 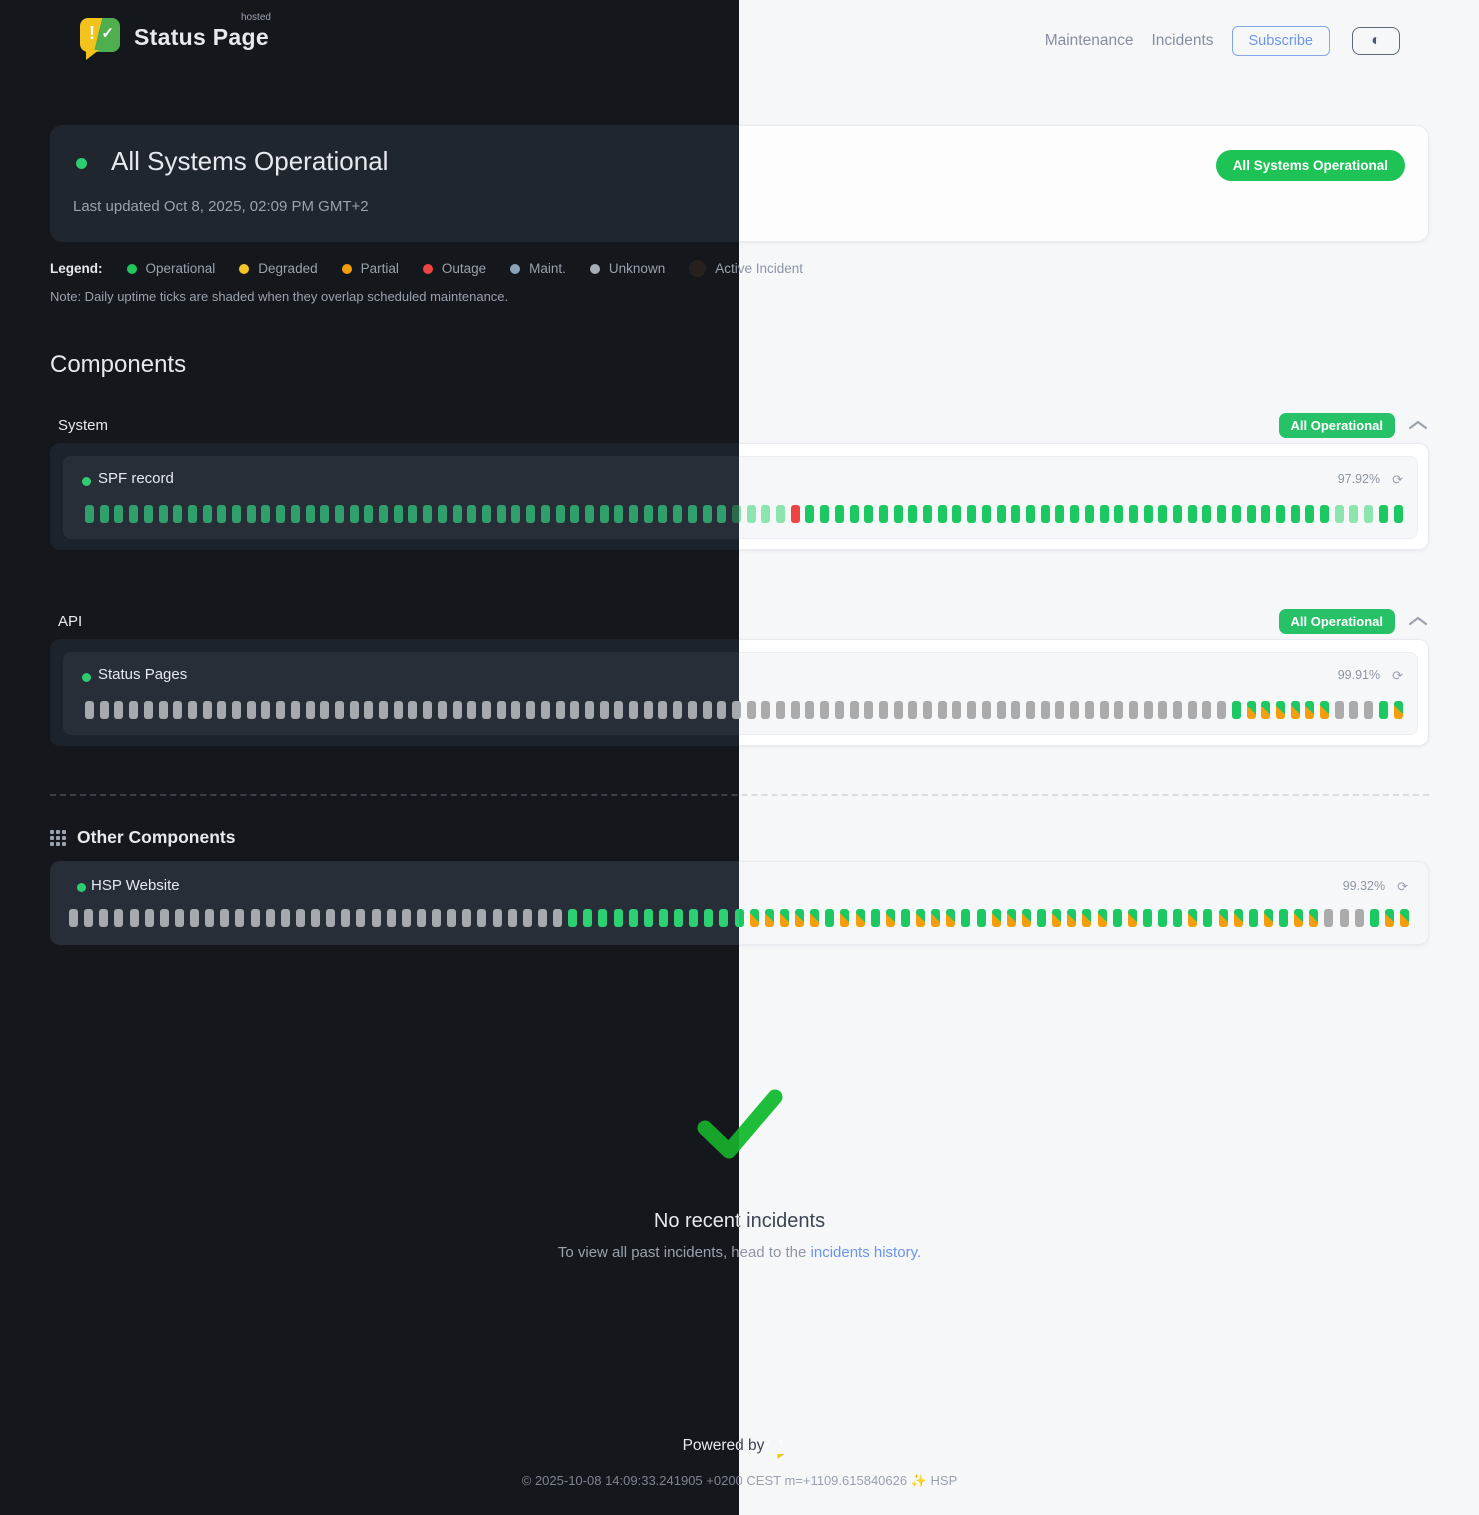 I want to click on nav-maintenance-link: Maintenance, so click(x=1089, y=40).